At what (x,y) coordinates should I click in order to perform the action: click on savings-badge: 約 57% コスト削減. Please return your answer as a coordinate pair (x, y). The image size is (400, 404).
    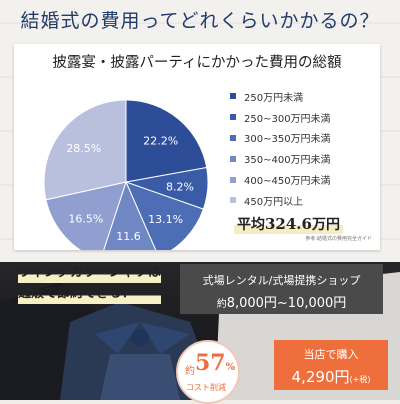
    Looking at the image, I should click on (208, 372).